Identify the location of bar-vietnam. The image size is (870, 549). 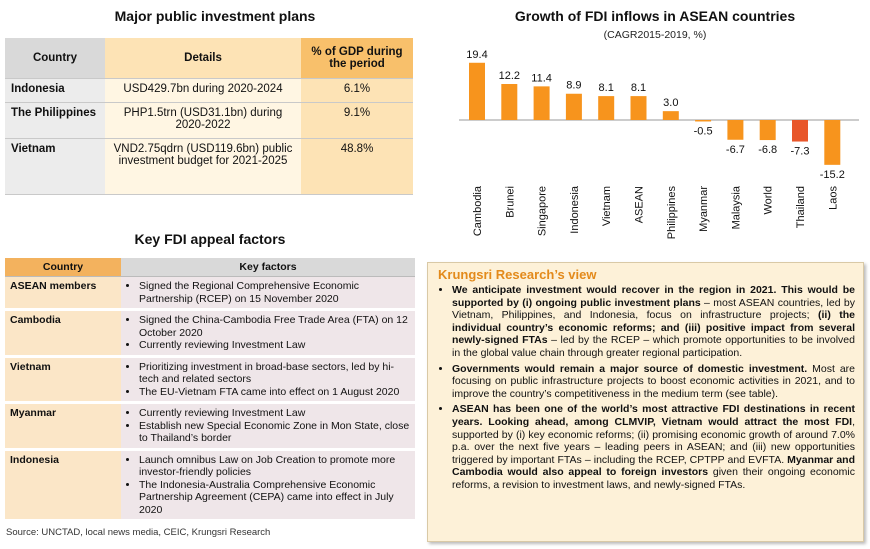
(606, 108).